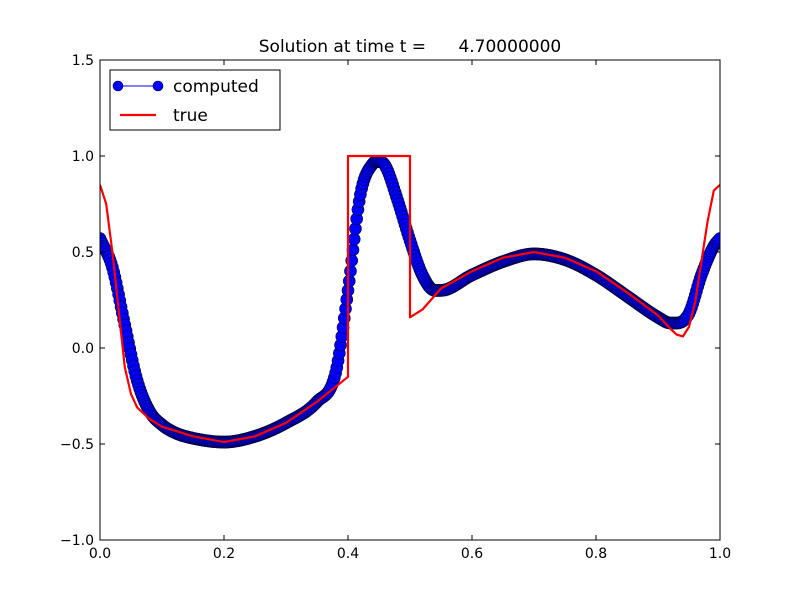 The height and width of the screenshot is (604, 800). I want to click on x-tick-label: 0.8, so click(596, 554).